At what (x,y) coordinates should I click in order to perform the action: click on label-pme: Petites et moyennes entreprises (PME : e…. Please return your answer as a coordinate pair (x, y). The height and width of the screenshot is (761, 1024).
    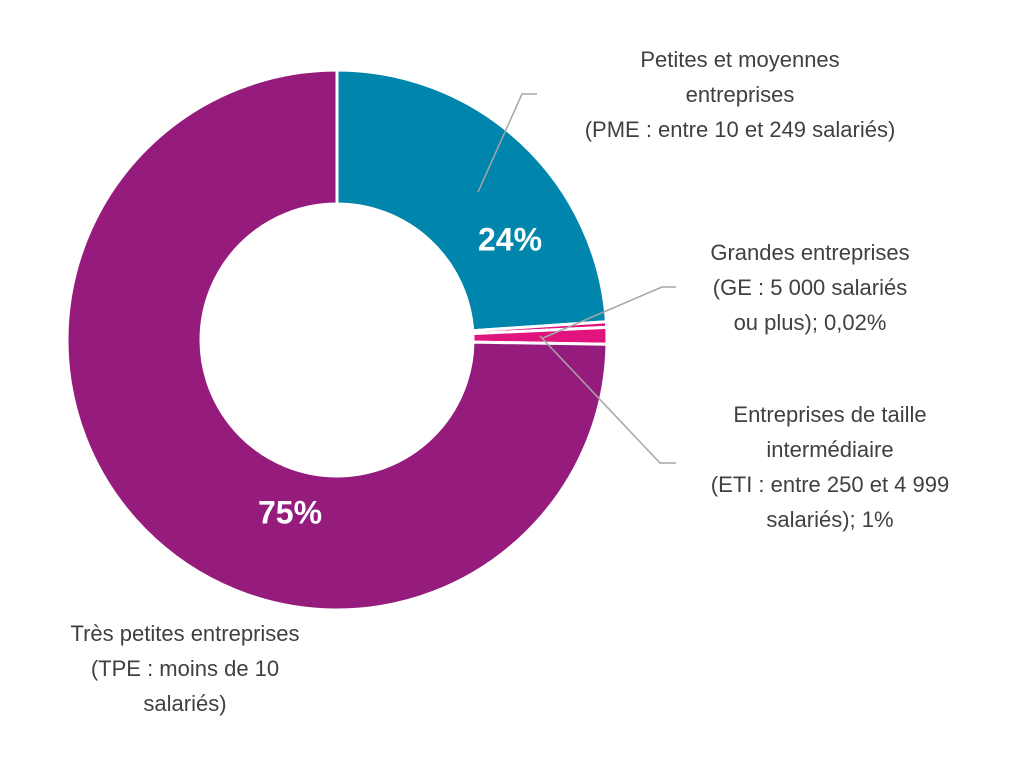
    Looking at the image, I should click on (740, 94).